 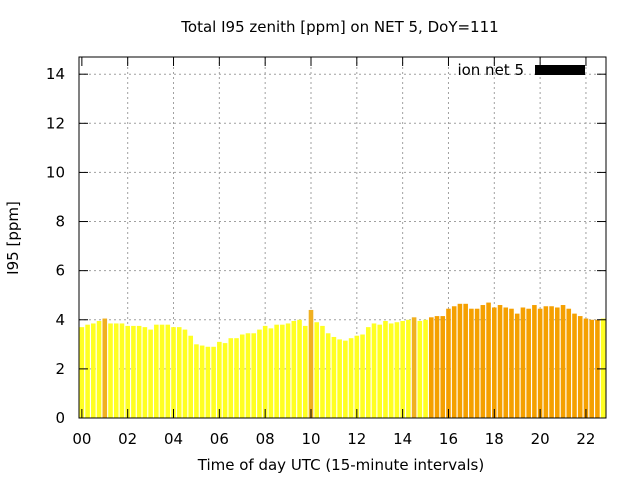 What do you see at coordinates (490, 70) in the screenshot?
I see `legend-label: ion net 5` at bounding box center [490, 70].